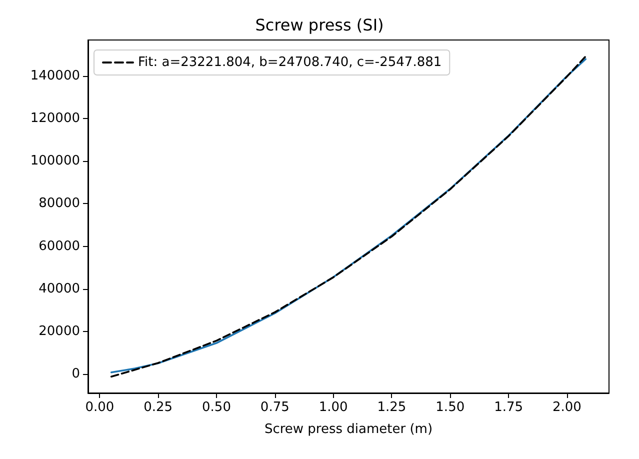 This screenshot has width=639, height=459. What do you see at coordinates (99, 407) in the screenshot?
I see `x-tick-label: 0.00` at bounding box center [99, 407].